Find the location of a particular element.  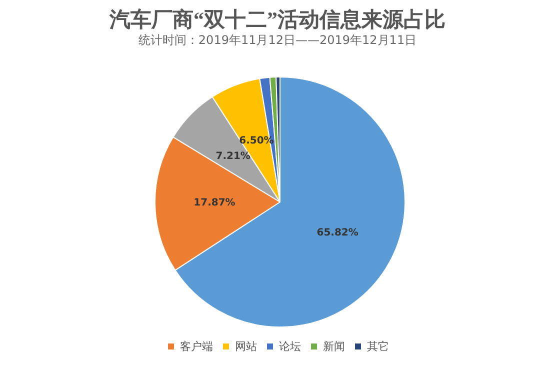

data-label: 65.82% is located at coordinates (337, 233).